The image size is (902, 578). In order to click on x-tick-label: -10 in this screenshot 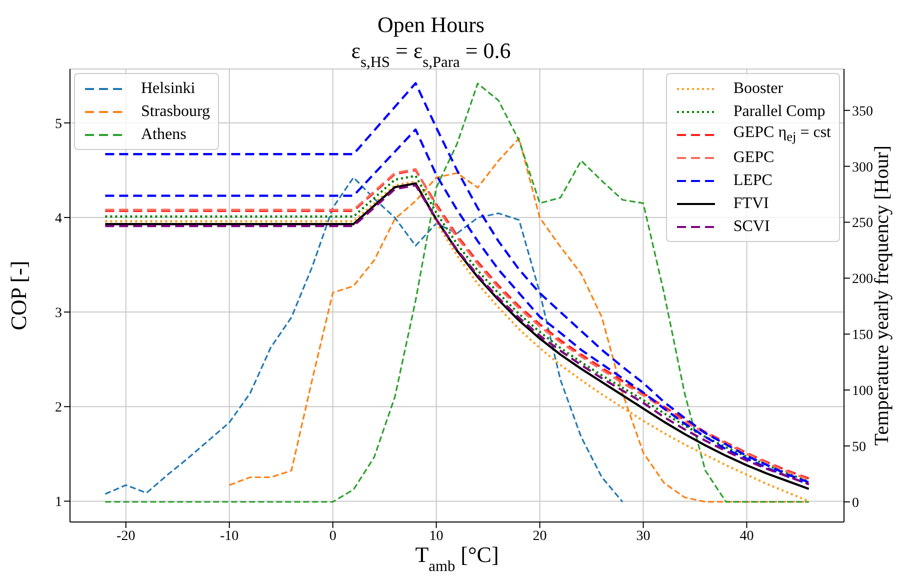, I will do `click(229, 536)`.